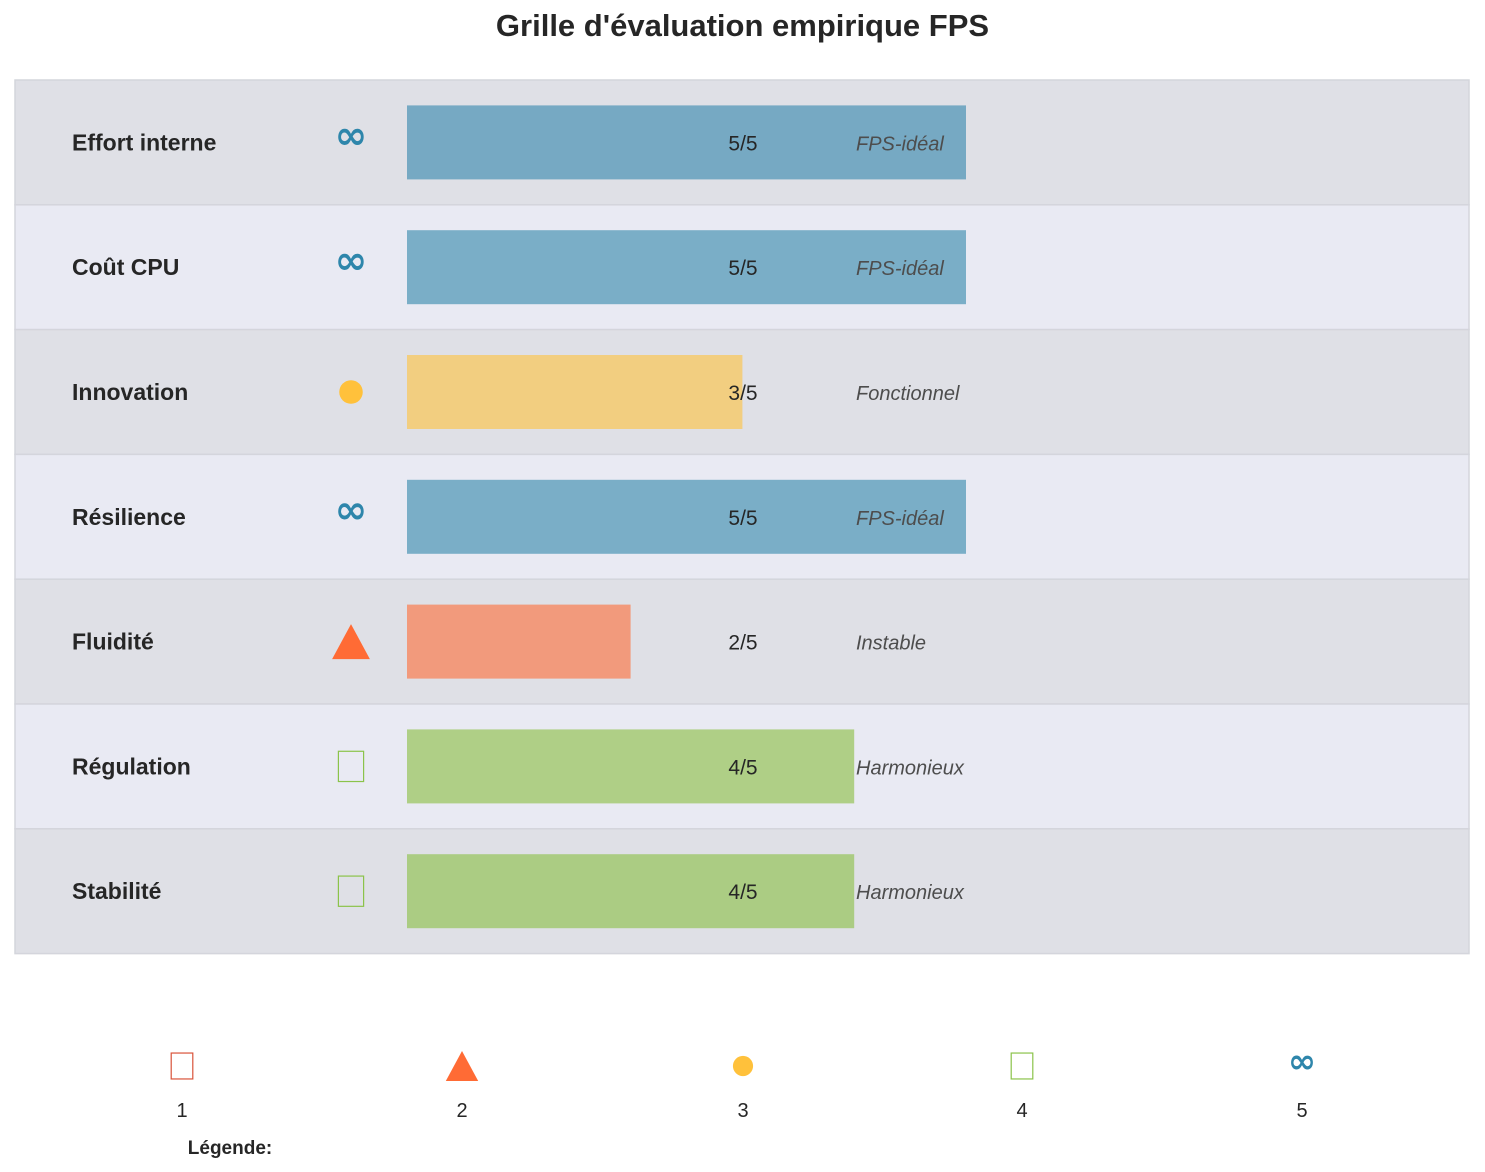  What do you see at coordinates (1021, 1111) in the screenshot?
I see `legend-label: 4` at bounding box center [1021, 1111].